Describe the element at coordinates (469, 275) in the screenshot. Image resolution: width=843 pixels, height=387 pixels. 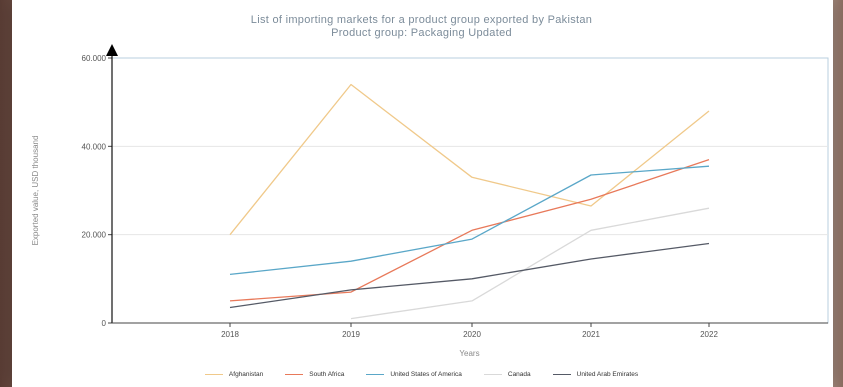
I see `series-line-united-arab-emirates` at that location.